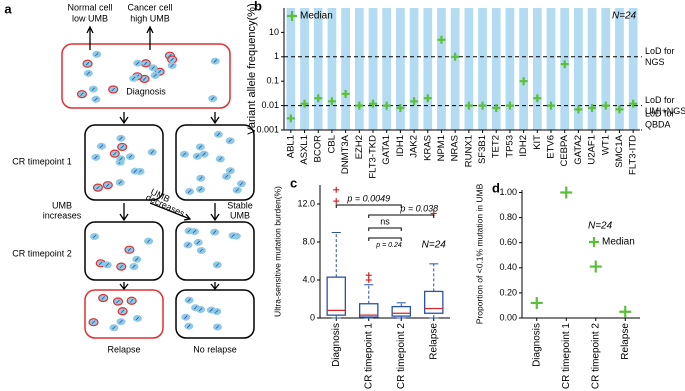 Image resolution: width=685 pixels, height=391 pixels. What do you see at coordinates (42, 161) in the screenshot?
I see `label: CR timepoint 1` at bounding box center [42, 161].